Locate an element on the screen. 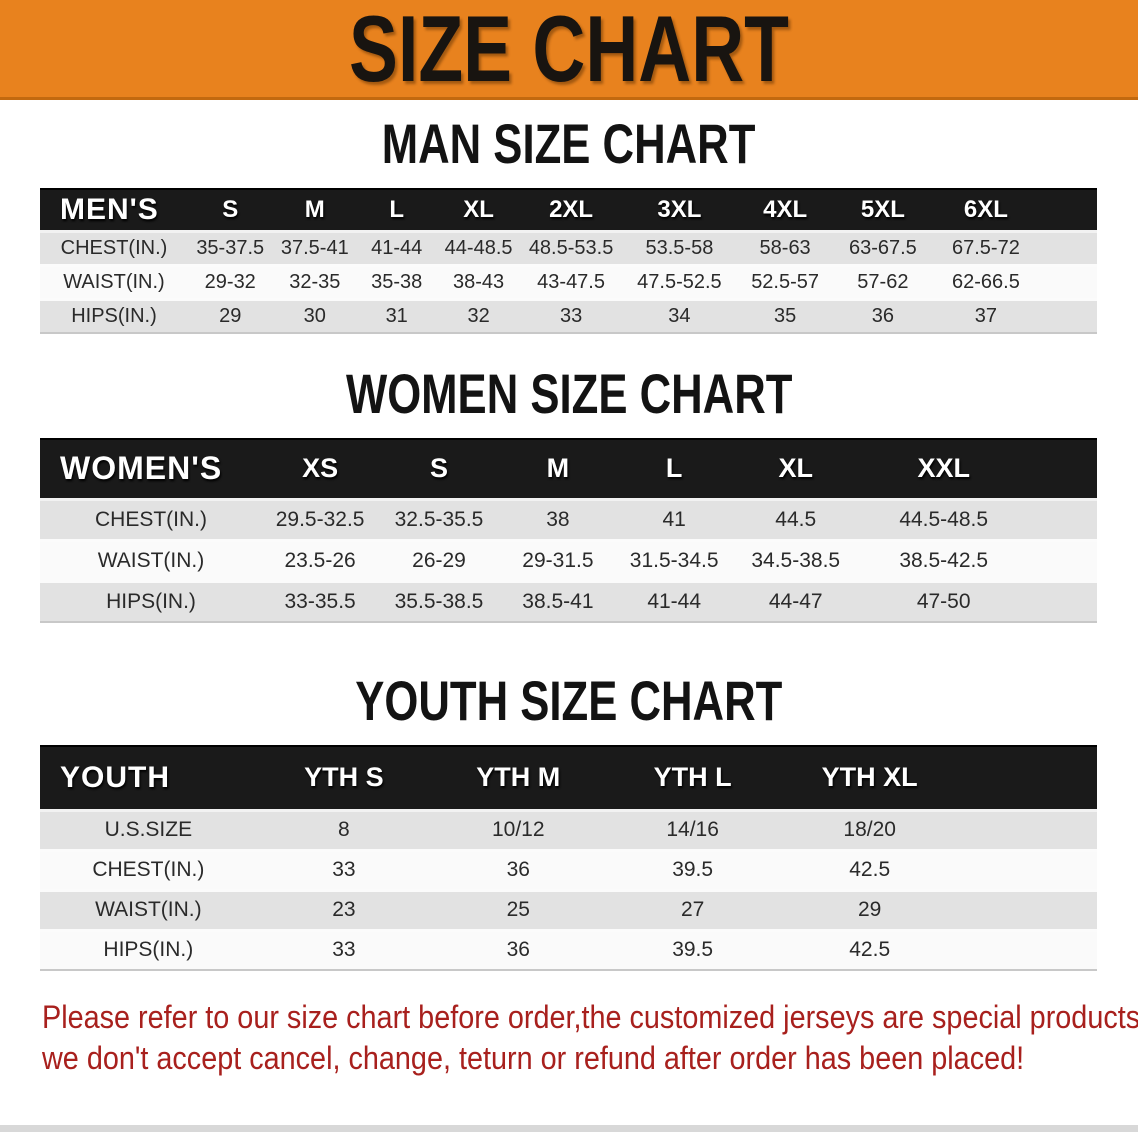 Image resolution: width=1138 pixels, height=1132 pixels. women-header-xxl: XXL is located at coordinates (944, 469).